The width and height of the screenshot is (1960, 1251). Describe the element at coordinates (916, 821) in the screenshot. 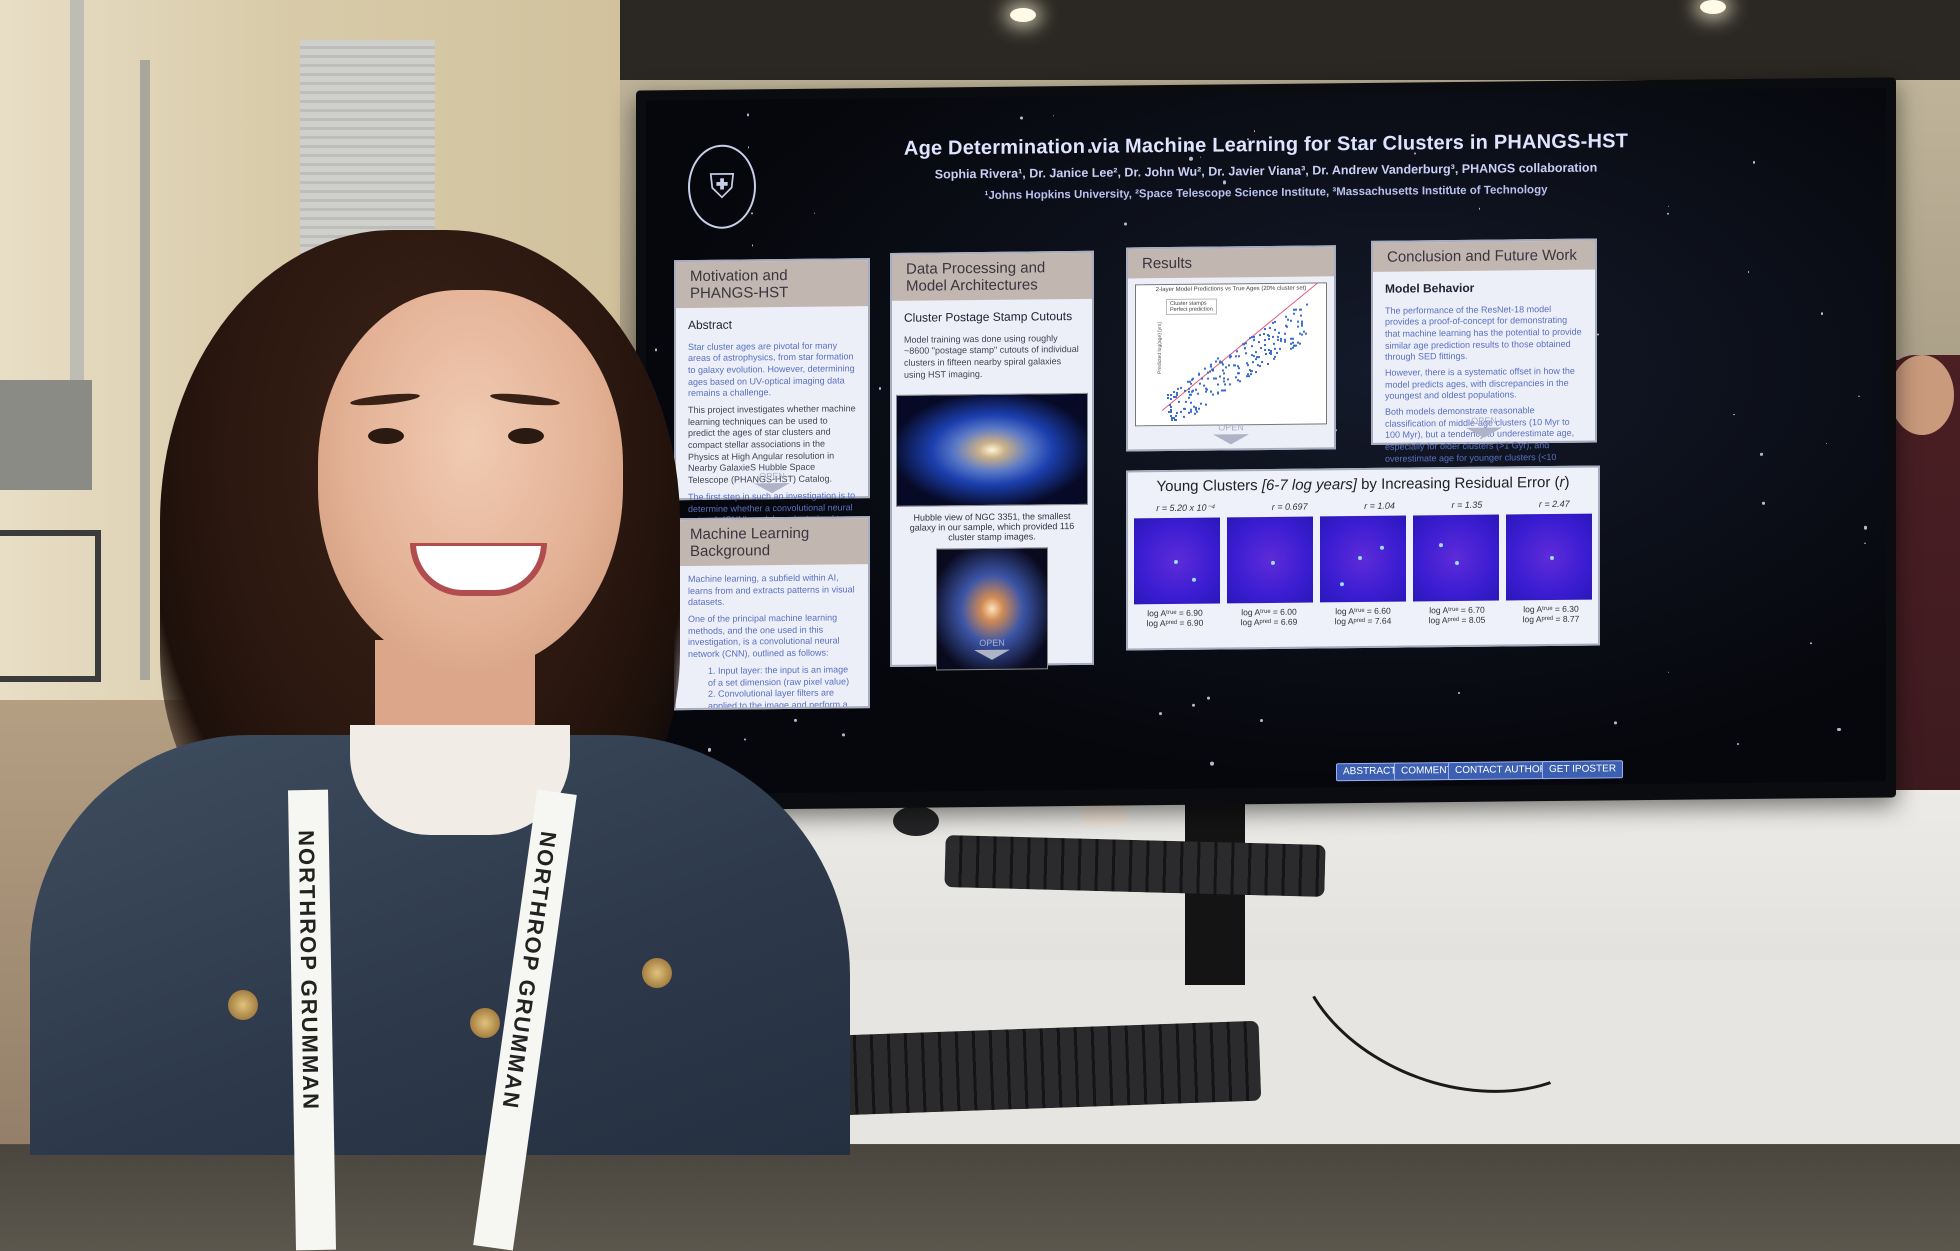

I see `computer-mouse` at that location.